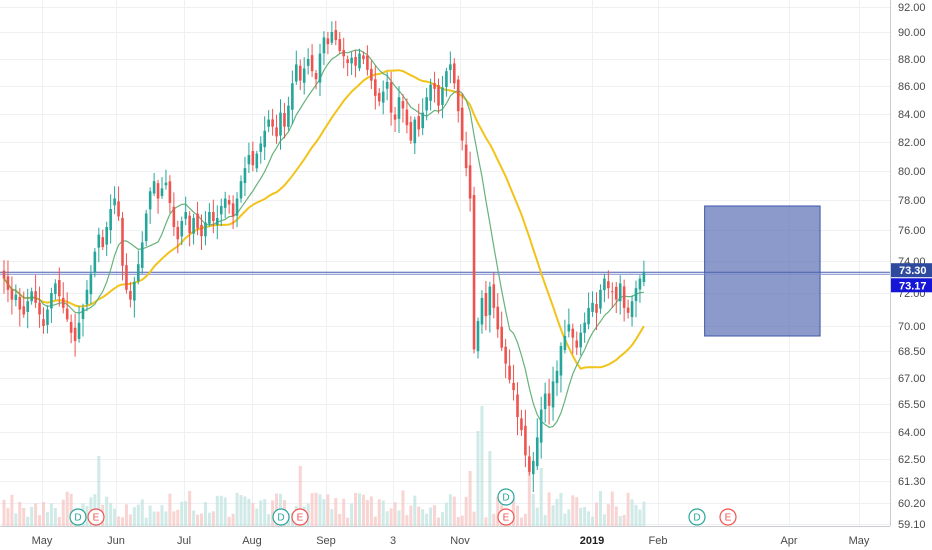  I want to click on price-tag, so click(911, 285).